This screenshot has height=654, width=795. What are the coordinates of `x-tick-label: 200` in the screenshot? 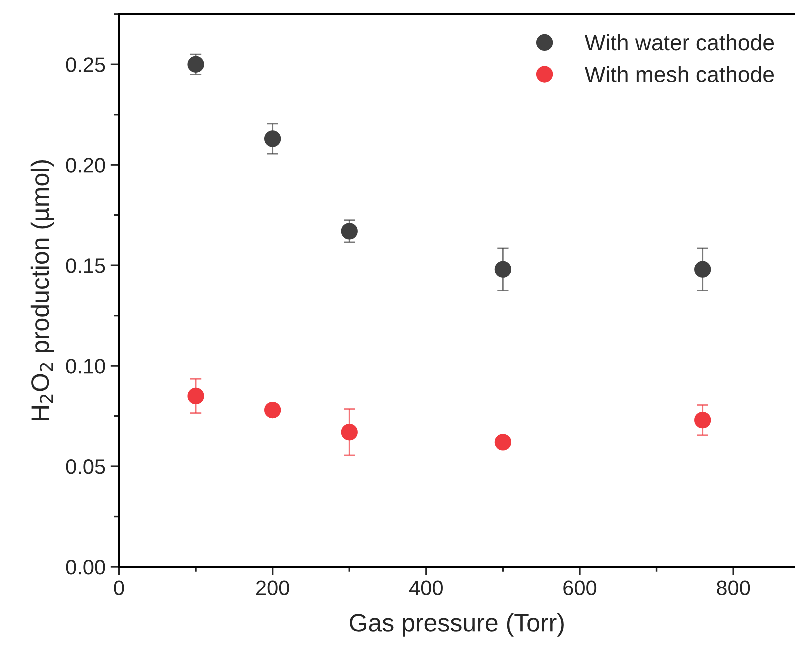 It's located at (273, 588).